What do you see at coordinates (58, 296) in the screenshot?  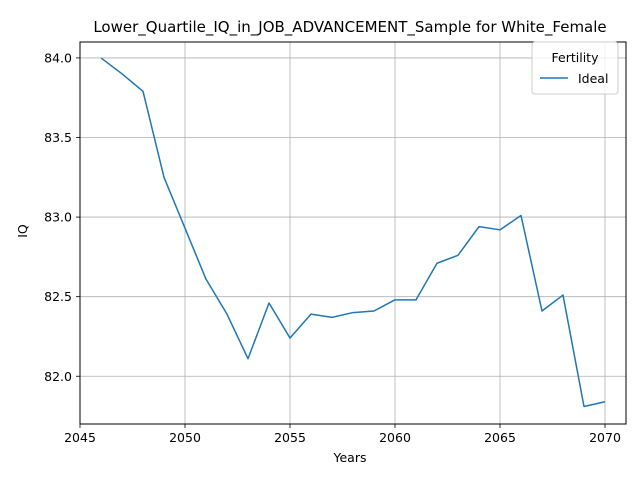 I see `y-tick-label: 82.5` at bounding box center [58, 296].